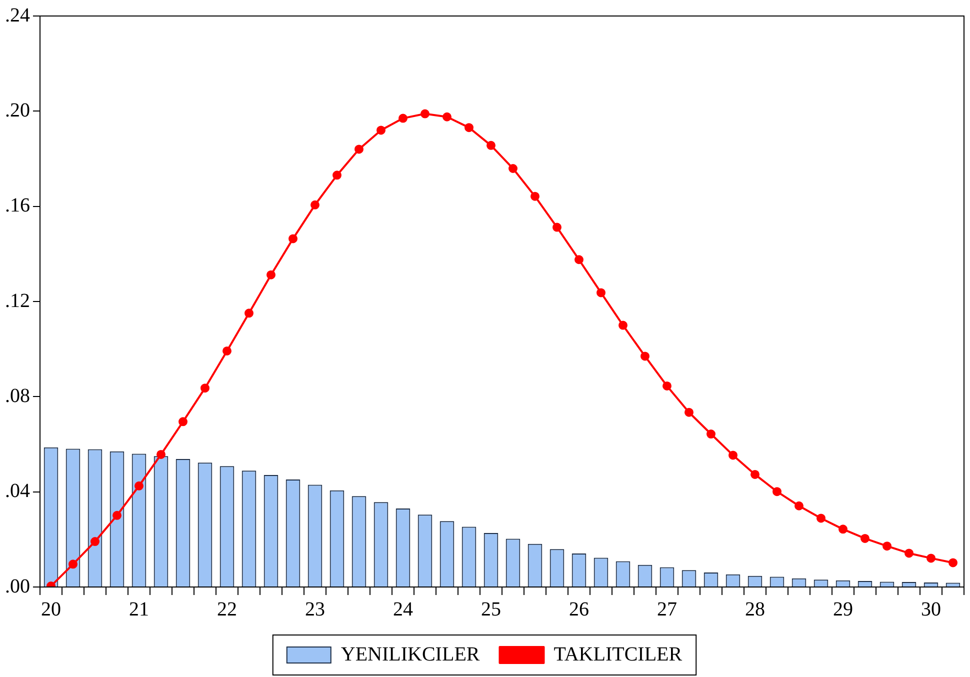  Describe the element at coordinates (403, 609) in the screenshot. I see `x-tick-label: 24` at that location.